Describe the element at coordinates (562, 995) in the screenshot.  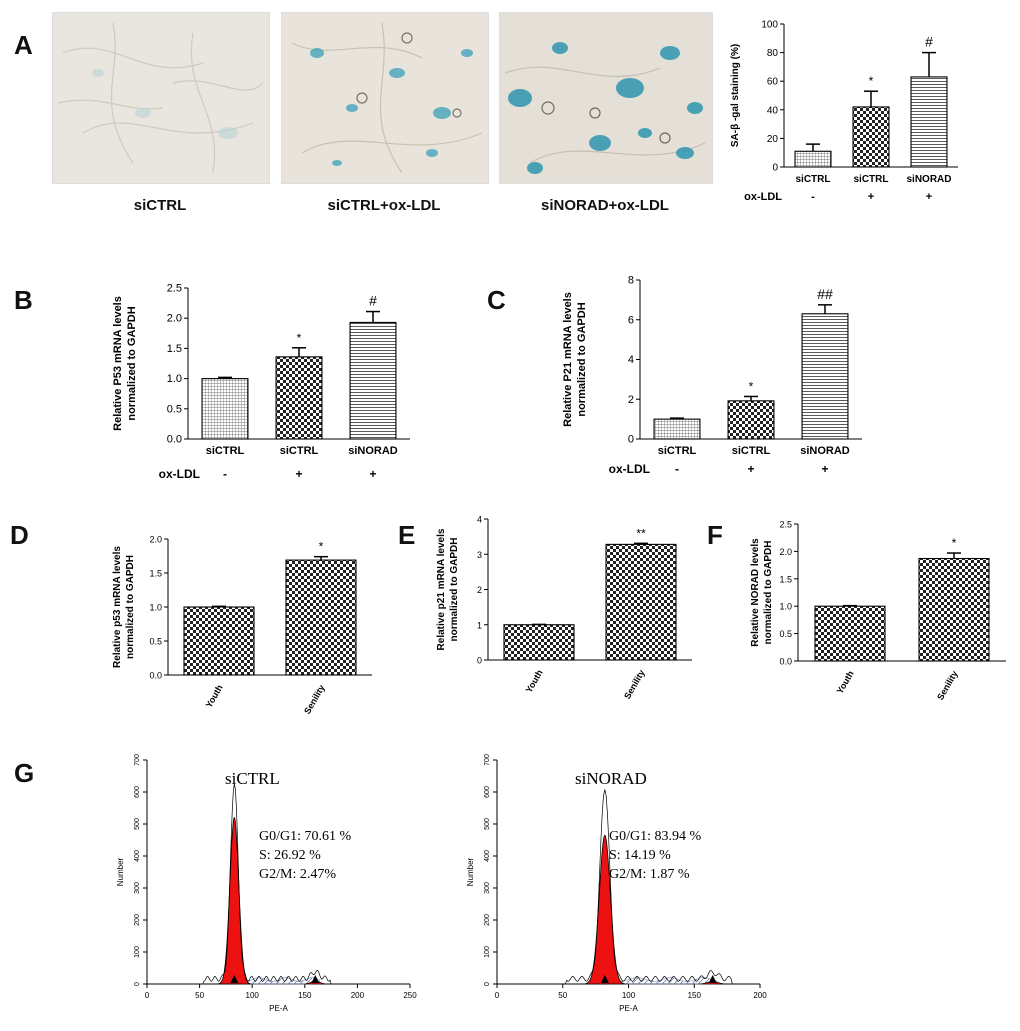
I see `x-tick-label: 50` at that location.